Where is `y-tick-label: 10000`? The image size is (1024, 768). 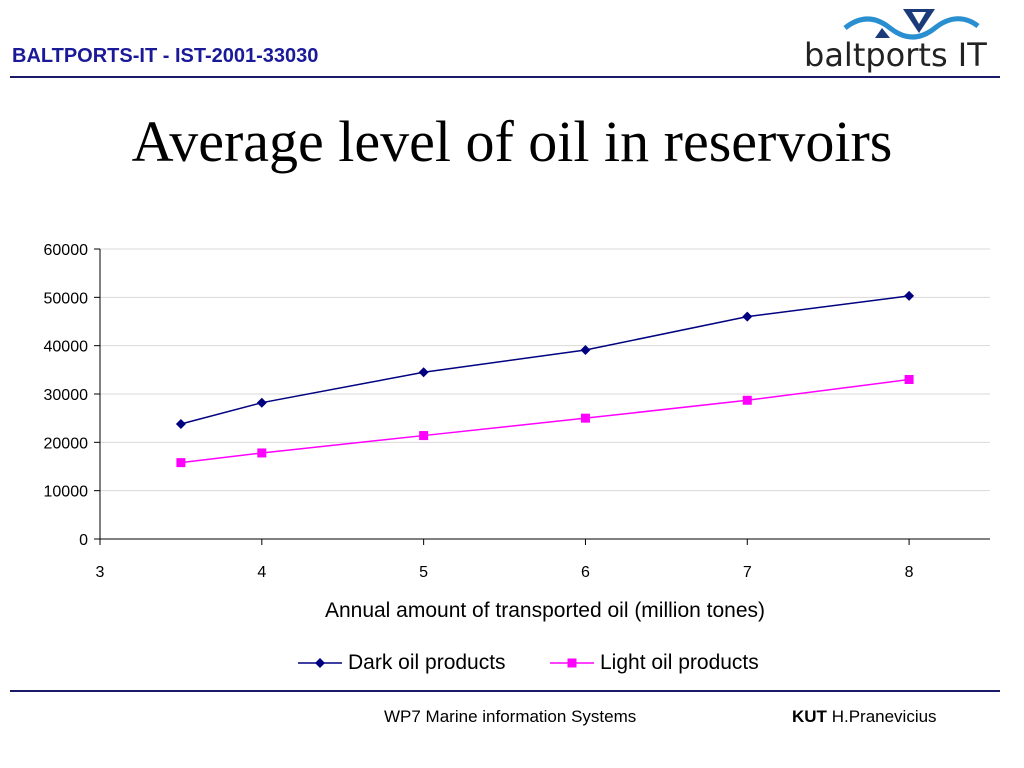 y-tick-label: 10000 is located at coordinates (66, 492).